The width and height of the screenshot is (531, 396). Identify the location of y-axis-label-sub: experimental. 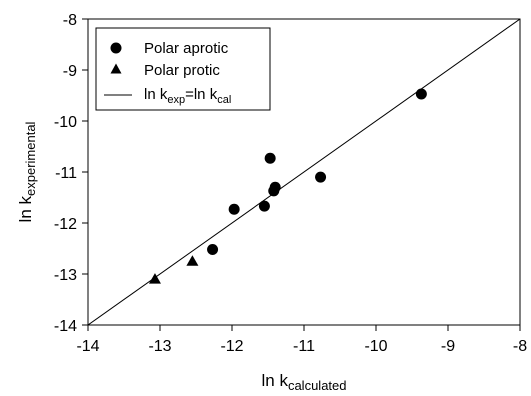
(30, 158).